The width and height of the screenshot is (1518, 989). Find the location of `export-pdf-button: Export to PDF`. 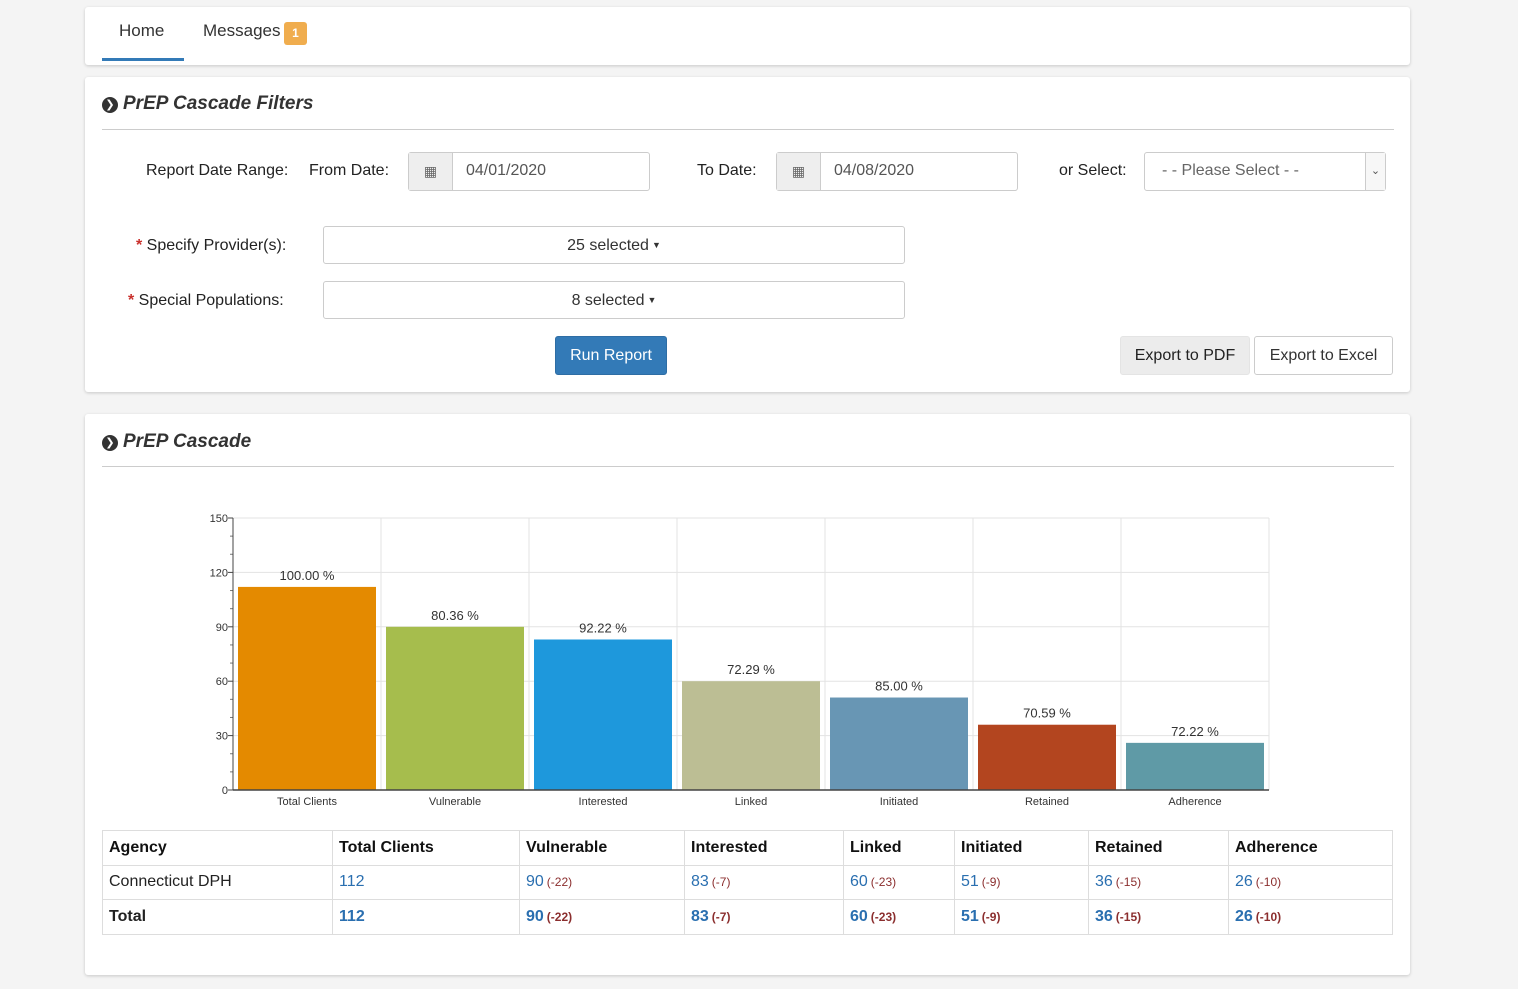

export-pdf-button: Export to PDF is located at coordinates (1185, 355).